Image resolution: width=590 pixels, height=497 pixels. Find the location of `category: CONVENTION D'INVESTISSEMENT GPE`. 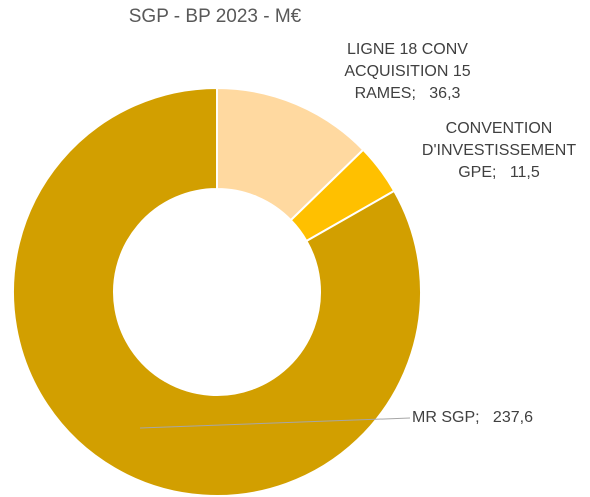

category: CONVENTION D'INVESTISSEMENT GPE is located at coordinates (499, 150).